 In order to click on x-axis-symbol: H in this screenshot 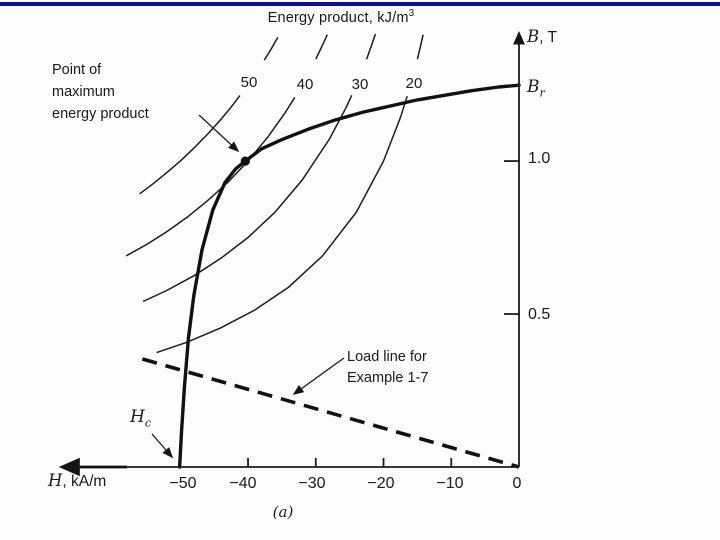, I will do `click(55, 480)`.